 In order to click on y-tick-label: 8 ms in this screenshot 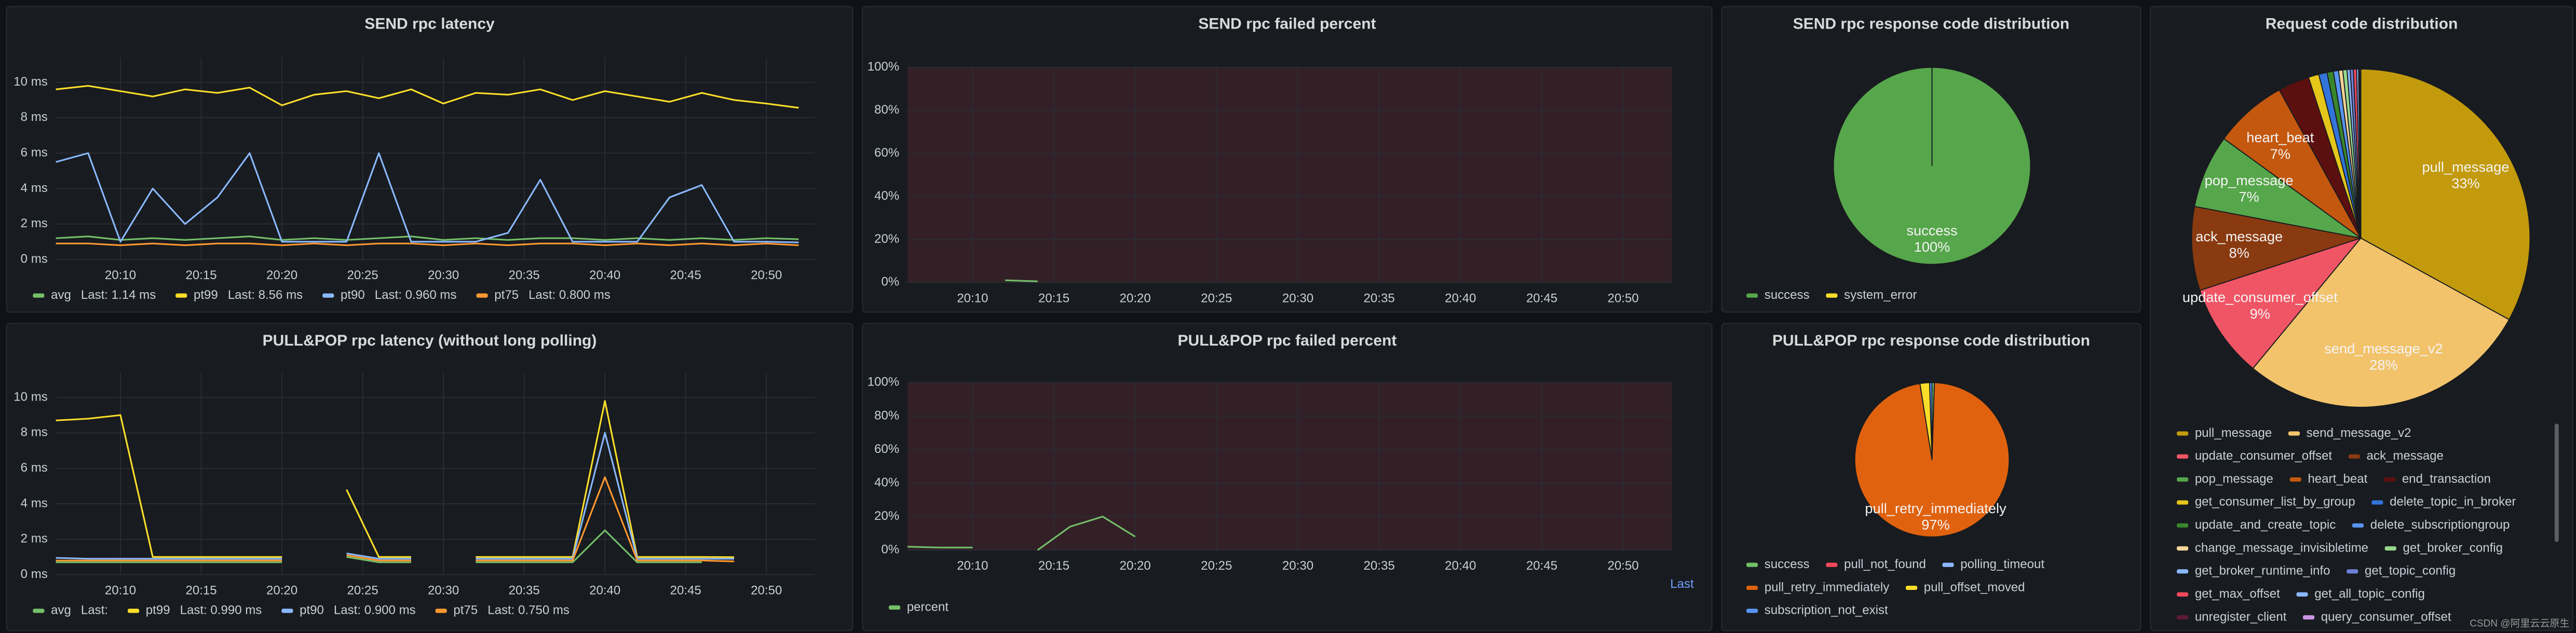, I will do `click(34, 432)`.